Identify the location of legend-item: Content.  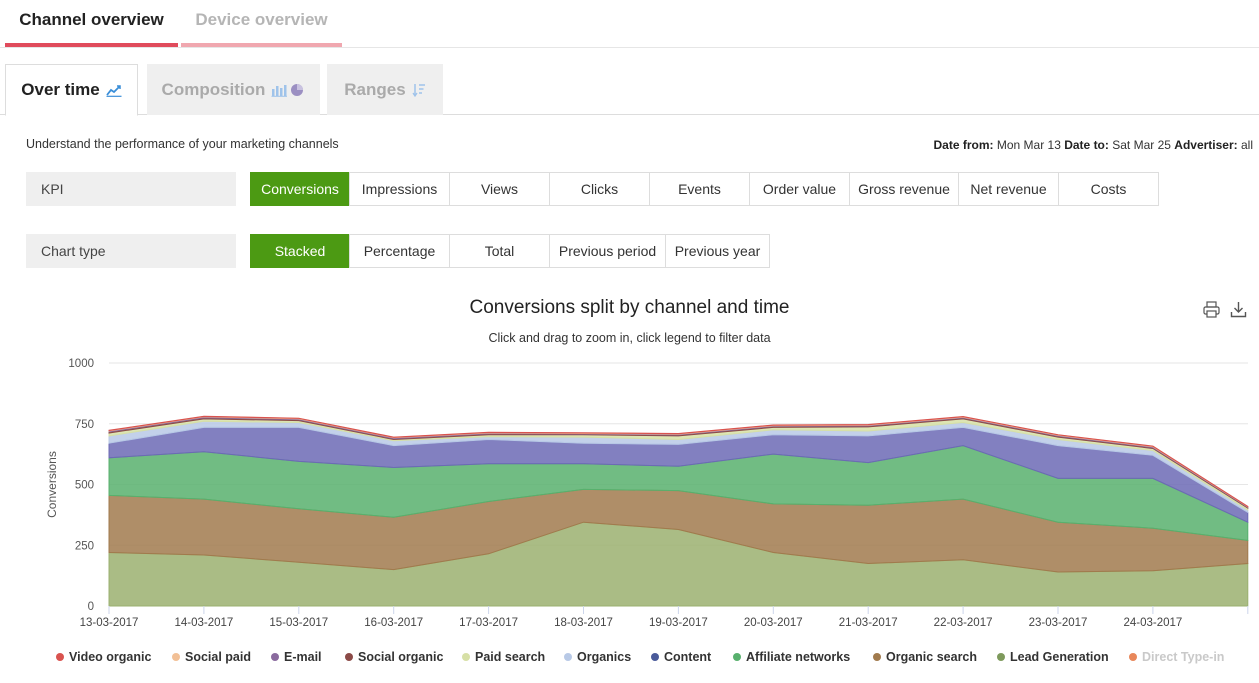
(681, 657).